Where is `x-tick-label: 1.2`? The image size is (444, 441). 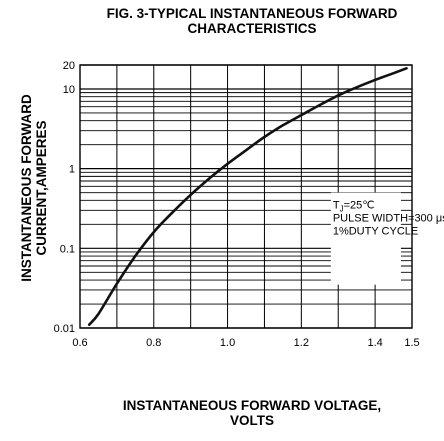
x-tick-label: 1.2 is located at coordinates (301, 343).